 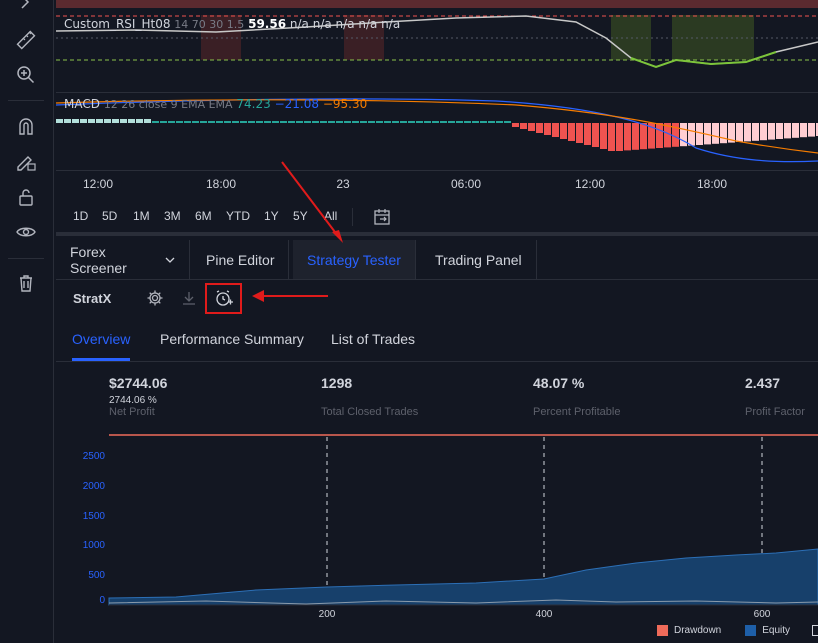 What do you see at coordinates (241, 259) in the screenshot?
I see `tab-pine-editor: Pine Editor` at bounding box center [241, 259].